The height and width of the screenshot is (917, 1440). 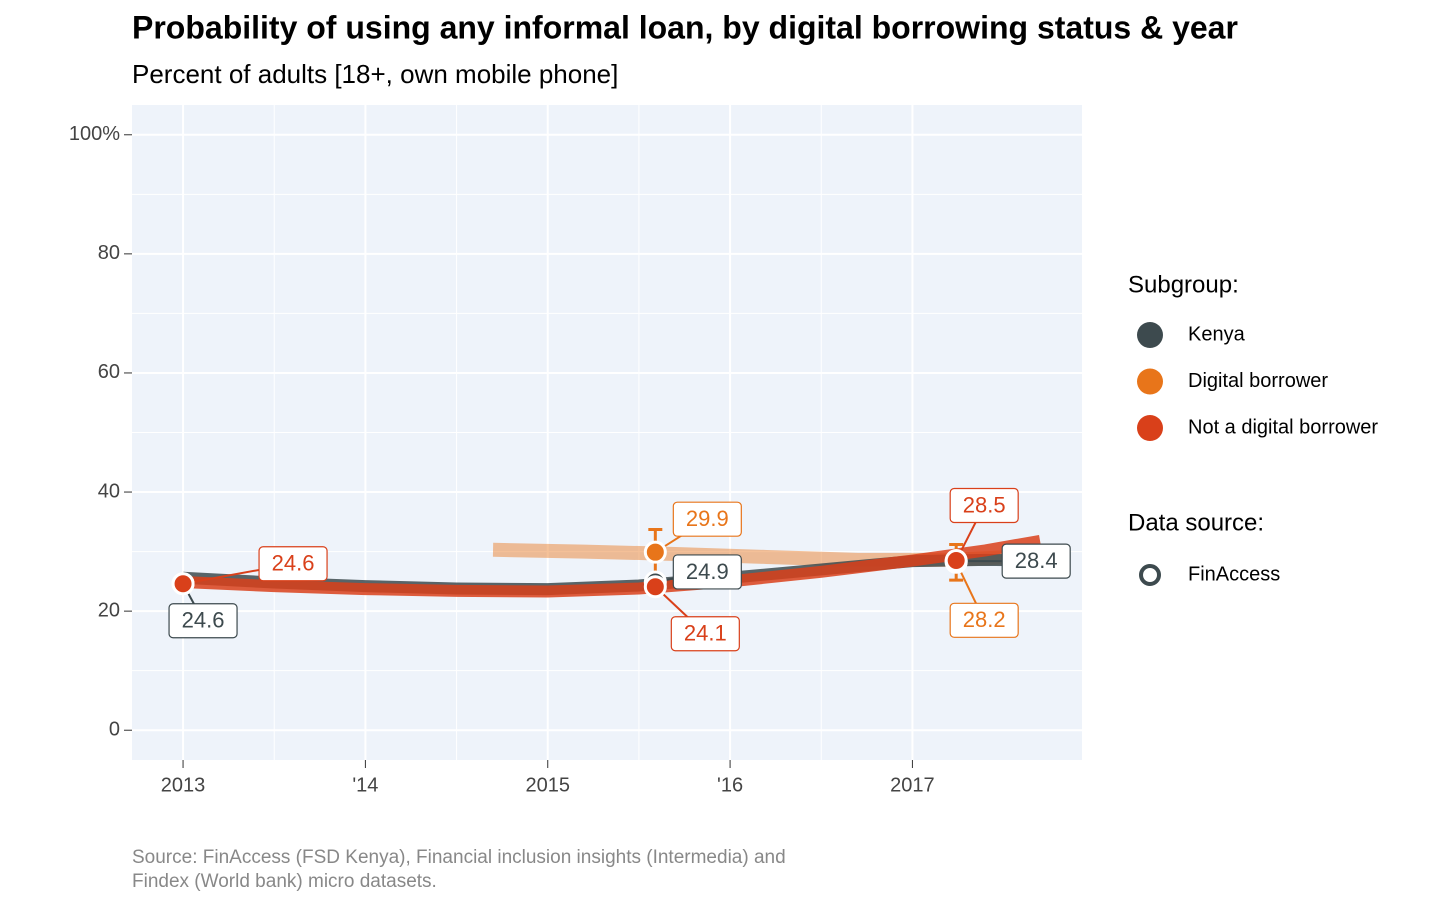 I want to click on x-tick-label: 2017, so click(x=912, y=785).